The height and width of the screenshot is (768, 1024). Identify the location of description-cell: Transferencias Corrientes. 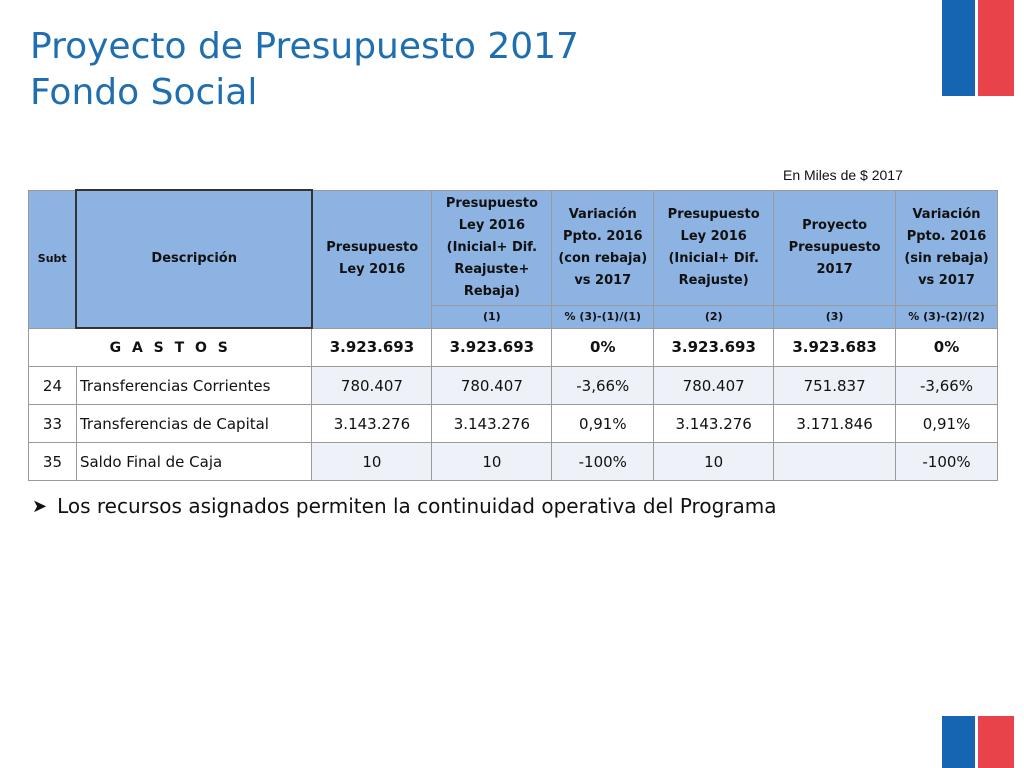
(194, 385).